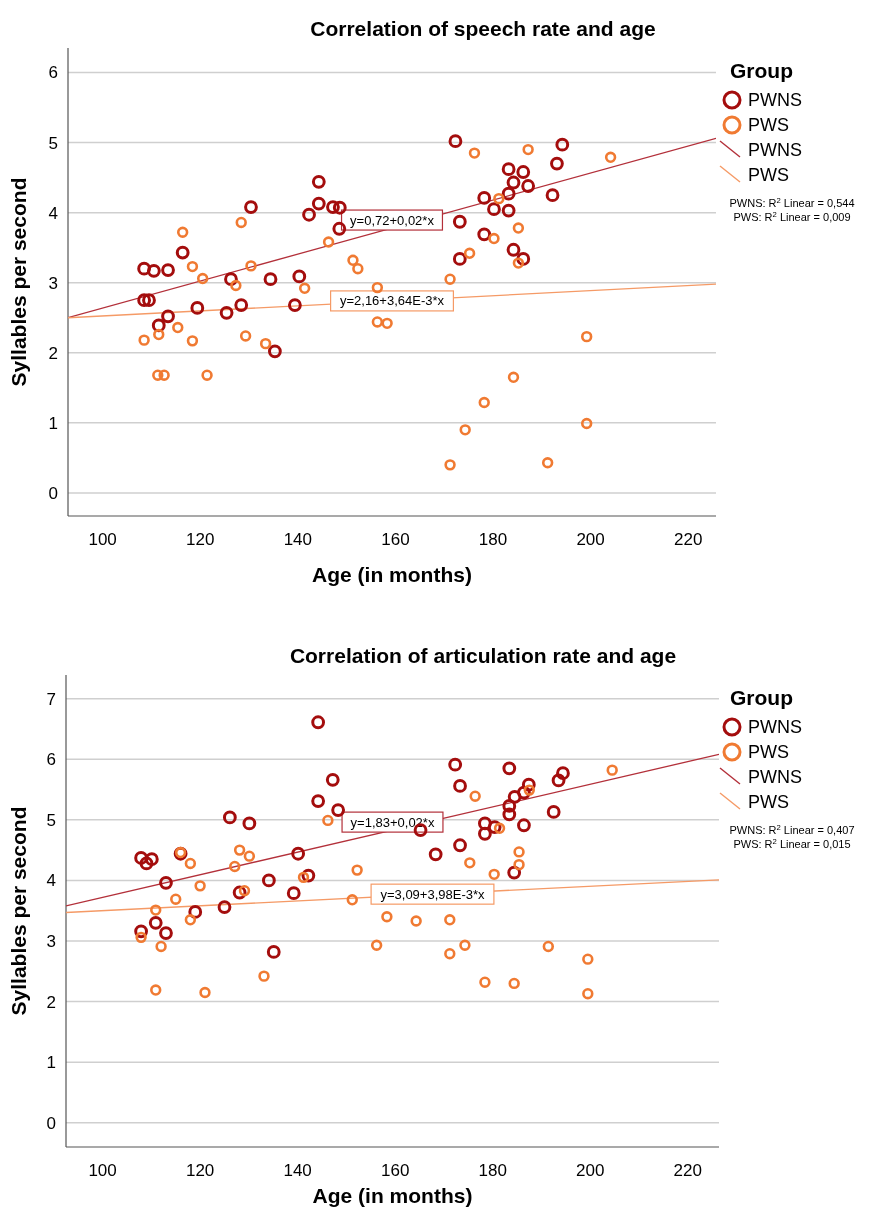 The image size is (871, 1215). Describe the element at coordinates (392, 220) in the screenshot. I see `annotation: y=0,72+0,02*x` at that location.